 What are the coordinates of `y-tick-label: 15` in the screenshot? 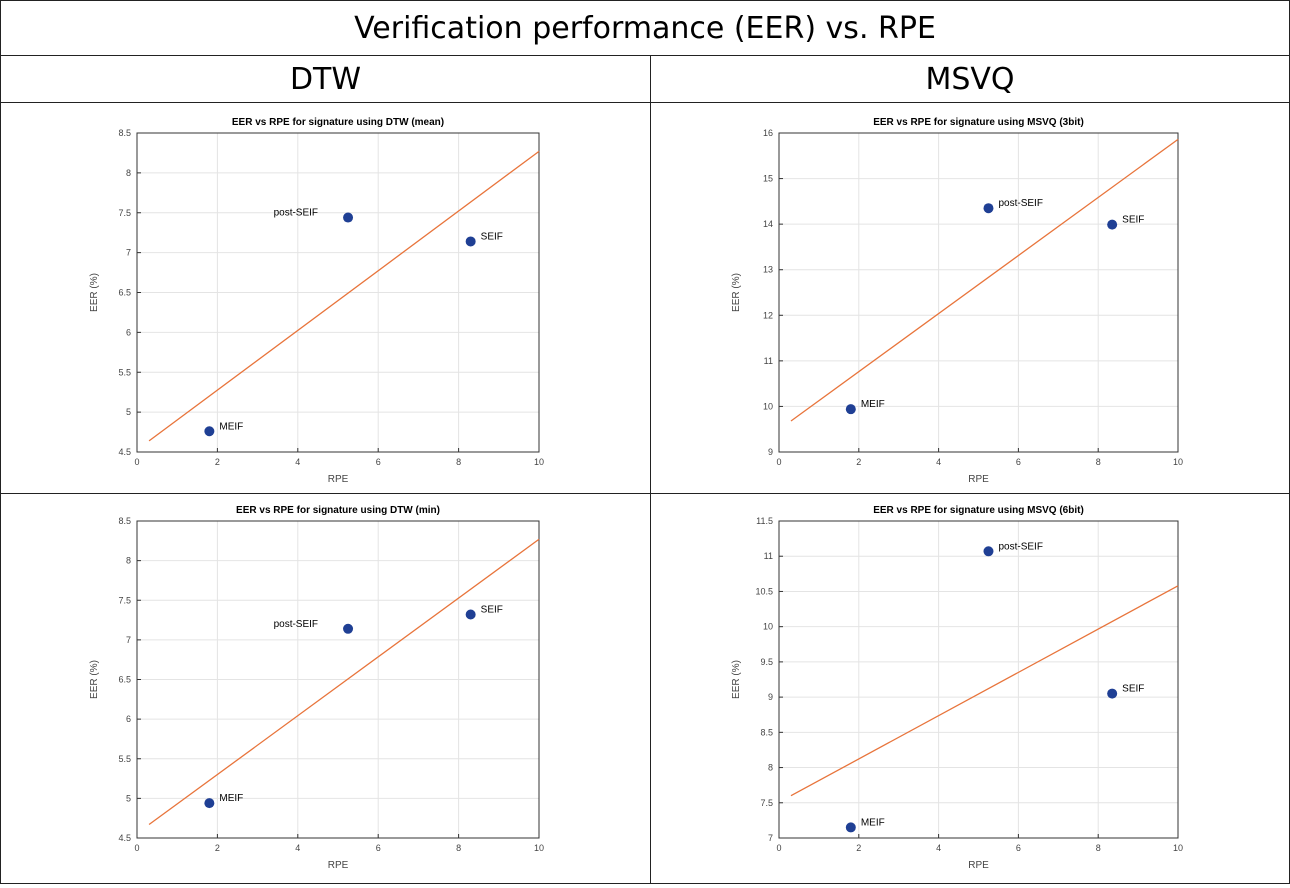 It's located at (768, 179).